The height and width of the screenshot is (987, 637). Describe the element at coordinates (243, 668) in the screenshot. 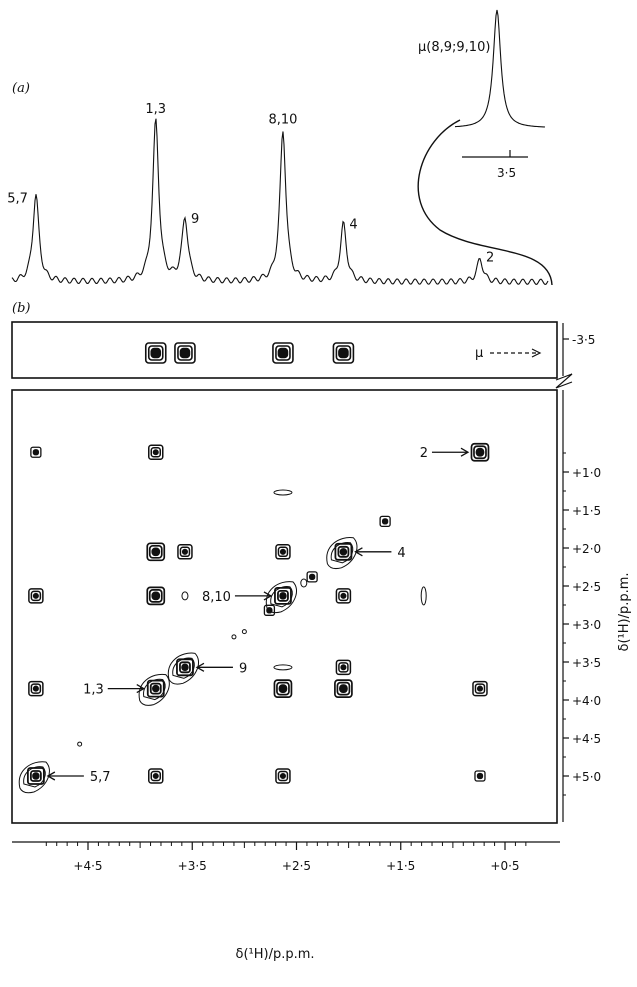

I see `annotation-label: 9` at that location.